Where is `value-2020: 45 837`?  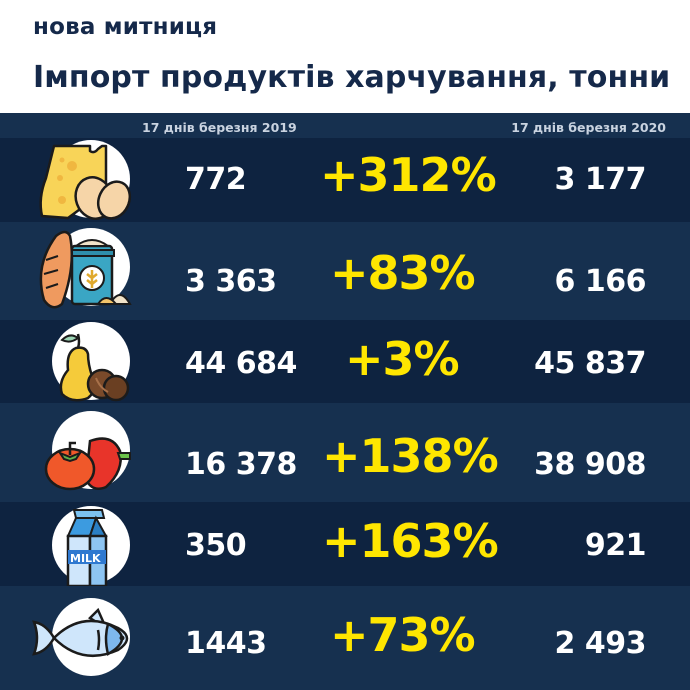 value-2020: 45 837 is located at coordinates (590, 363).